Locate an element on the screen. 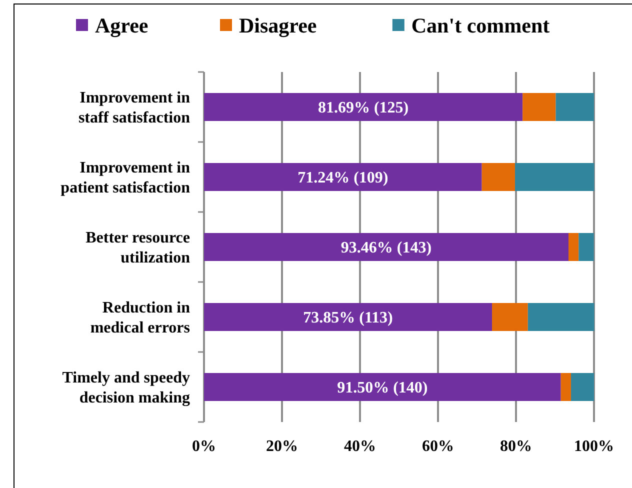  data-label: 73.85% (113) is located at coordinates (348, 318).